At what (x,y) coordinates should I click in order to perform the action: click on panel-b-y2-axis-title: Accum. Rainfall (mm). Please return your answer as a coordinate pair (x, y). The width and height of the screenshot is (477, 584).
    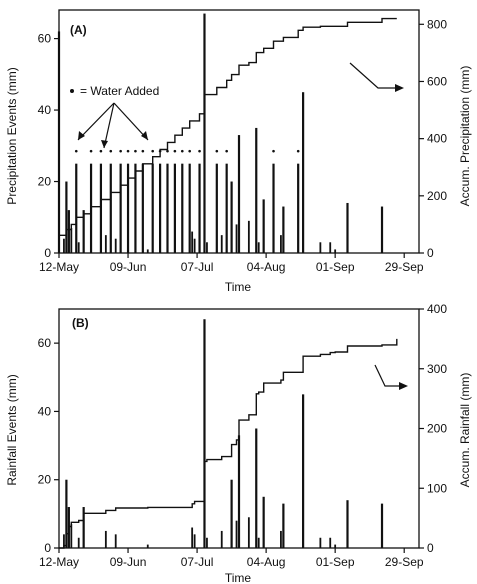
    Looking at the image, I should click on (465, 430).